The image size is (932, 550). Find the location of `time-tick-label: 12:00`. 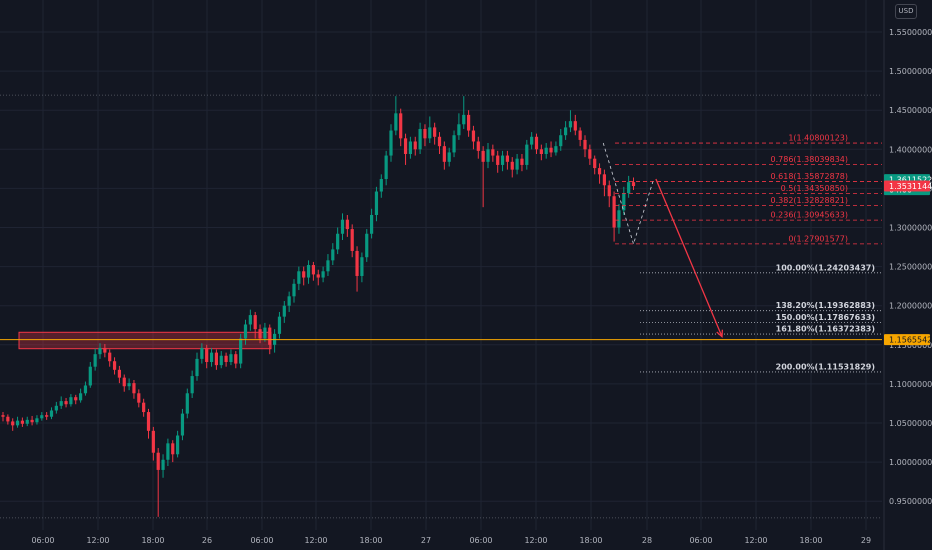

time-tick-label: 12:00 is located at coordinates (755, 540).